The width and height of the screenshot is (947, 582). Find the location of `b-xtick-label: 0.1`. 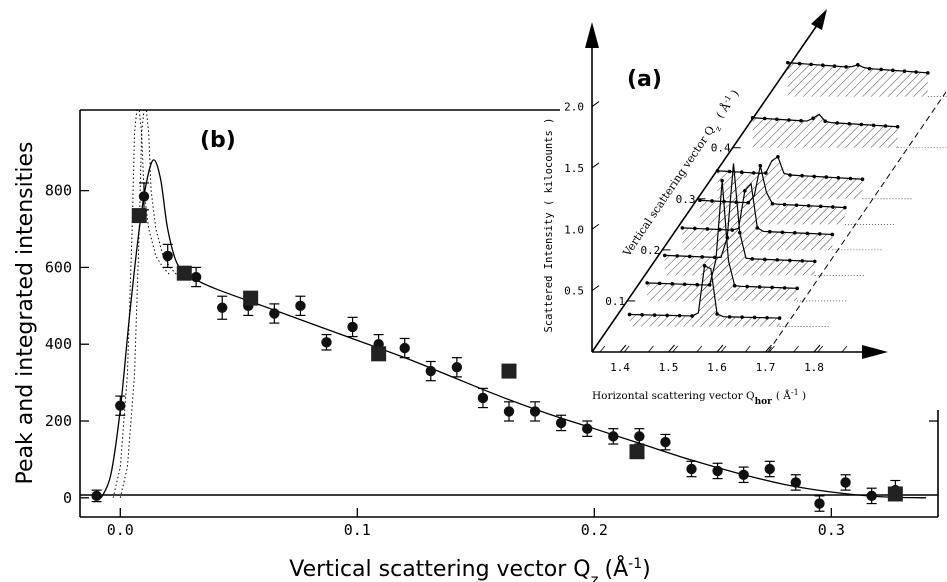

b-xtick-label: 0.1 is located at coordinates (357, 530).